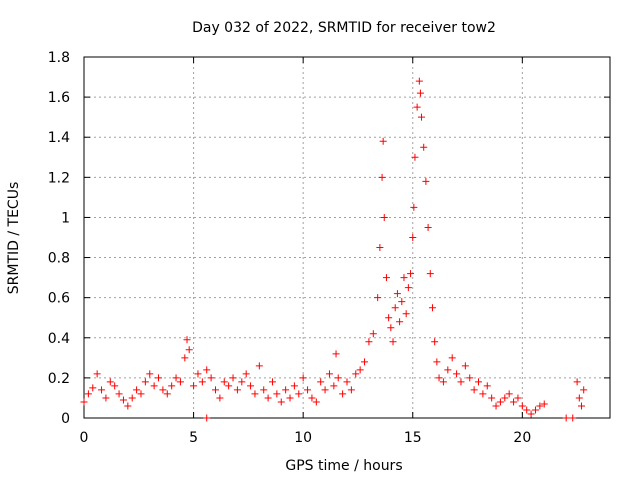 The height and width of the screenshot is (480, 640). I want to click on y-tick-label: 0, so click(65, 419).